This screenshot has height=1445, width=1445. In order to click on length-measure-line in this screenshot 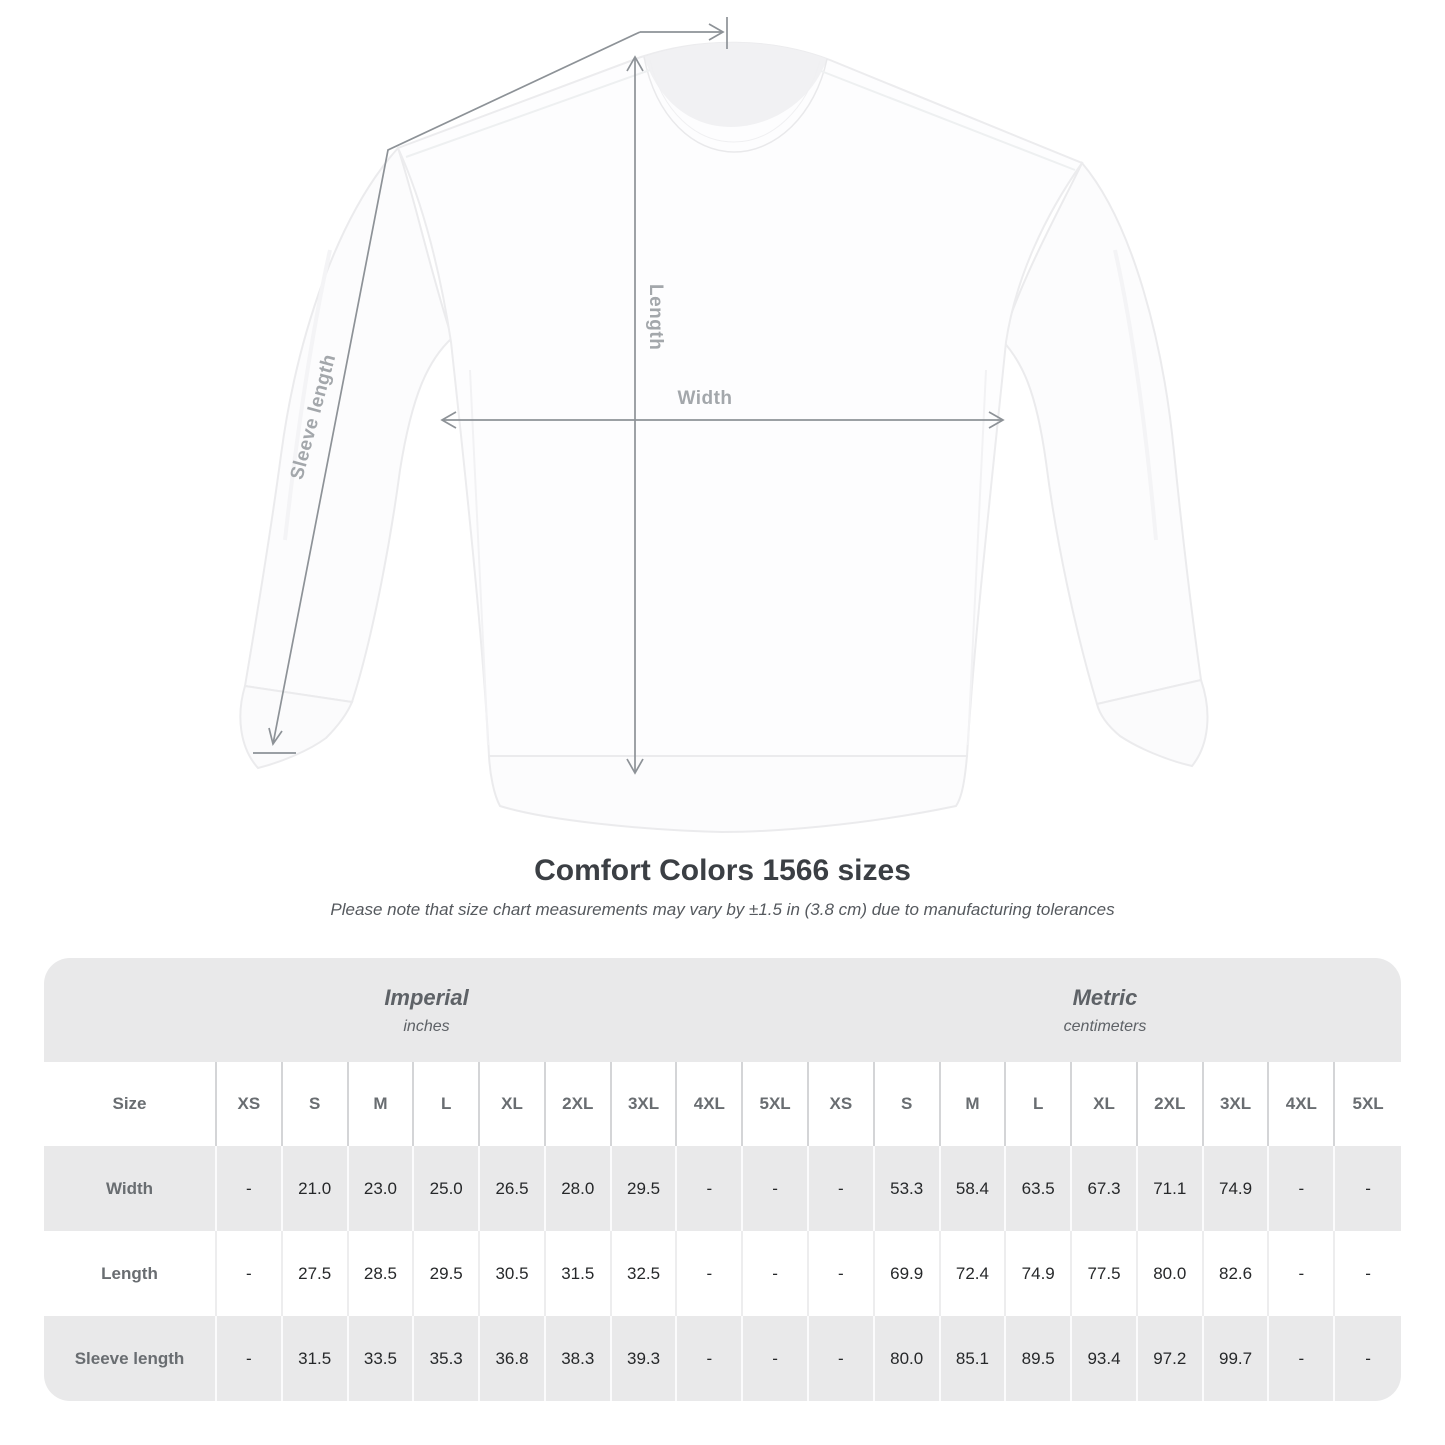, I will do `click(635, 415)`.